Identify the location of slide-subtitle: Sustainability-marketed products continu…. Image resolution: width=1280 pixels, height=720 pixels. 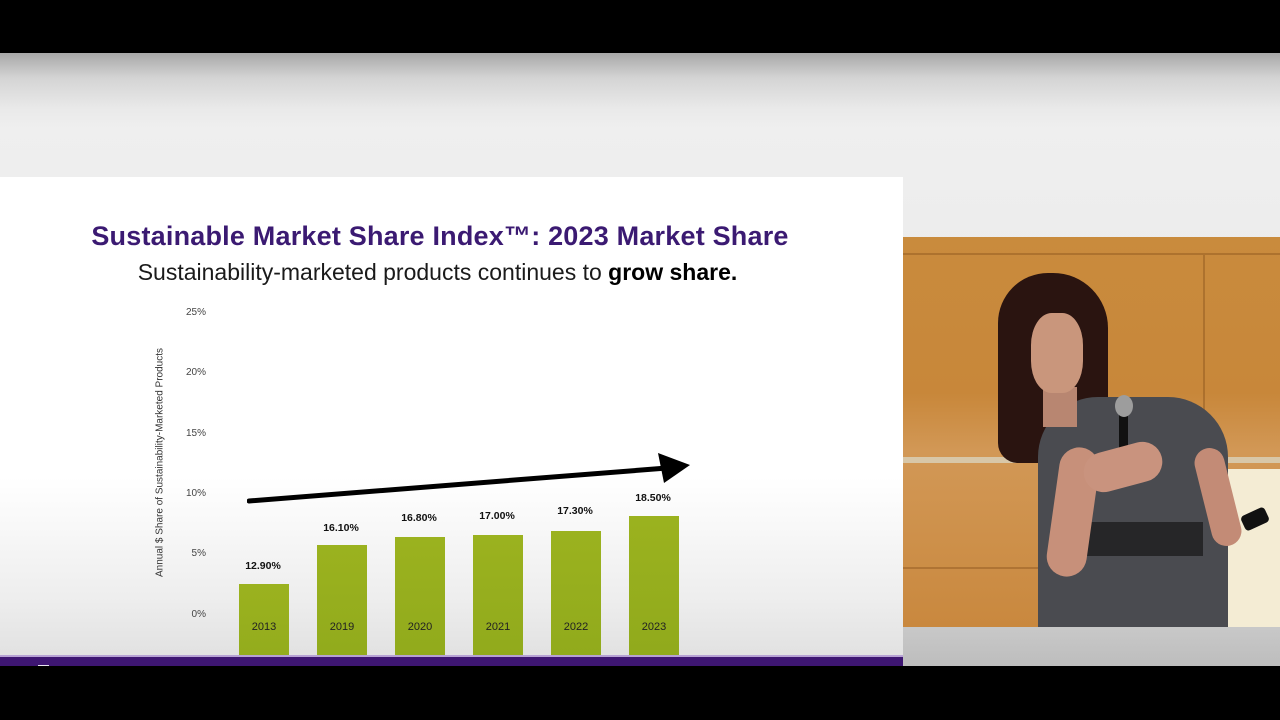
(437, 272).